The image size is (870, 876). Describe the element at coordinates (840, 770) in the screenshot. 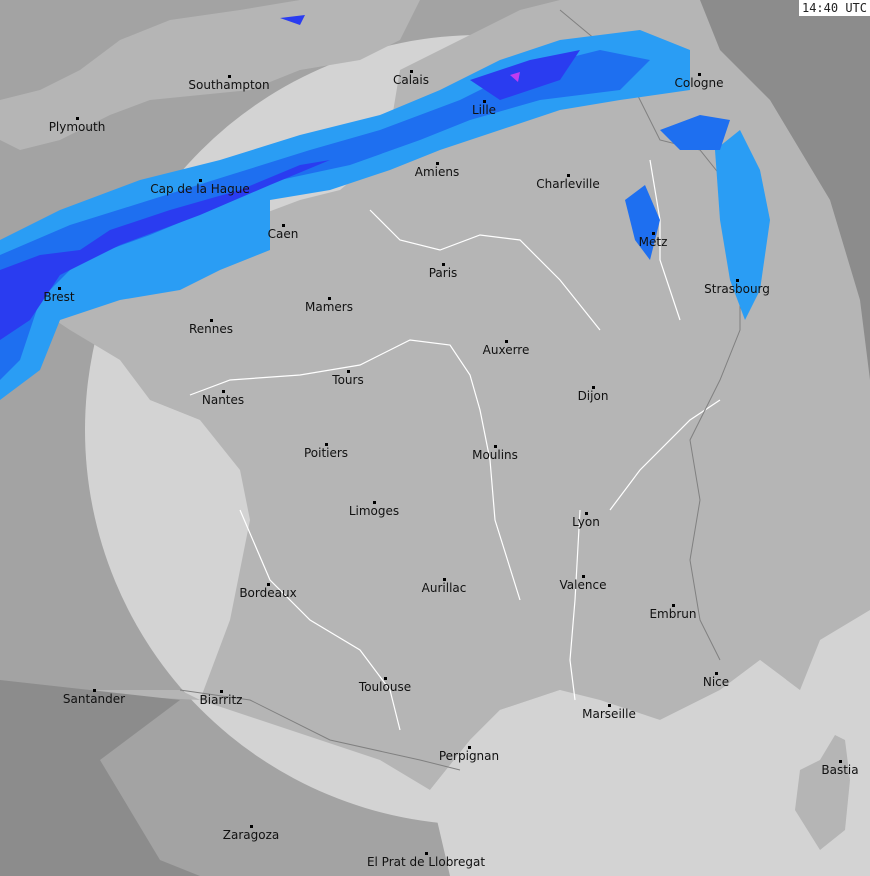

I see `city-label: Bastia` at that location.